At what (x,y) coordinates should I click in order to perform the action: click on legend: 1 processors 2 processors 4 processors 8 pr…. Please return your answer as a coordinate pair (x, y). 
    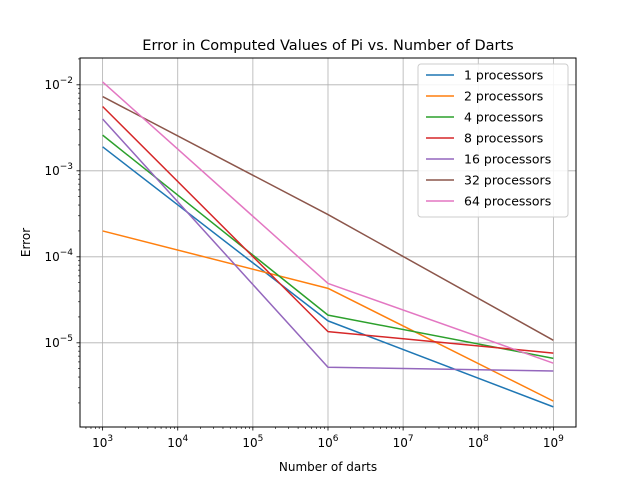
    Looking at the image, I should click on (493, 140).